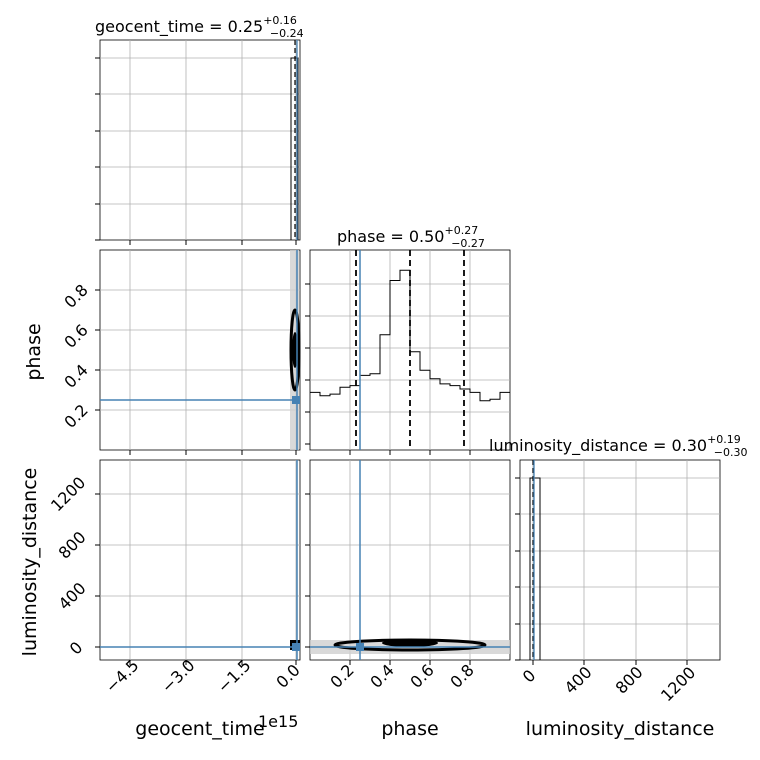 Image resolution: width=760 pixels, height=760 pixels. What do you see at coordinates (75, 295) in the screenshot?
I see `phase-y-tick-label: 0.8` at bounding box center [75, 295].